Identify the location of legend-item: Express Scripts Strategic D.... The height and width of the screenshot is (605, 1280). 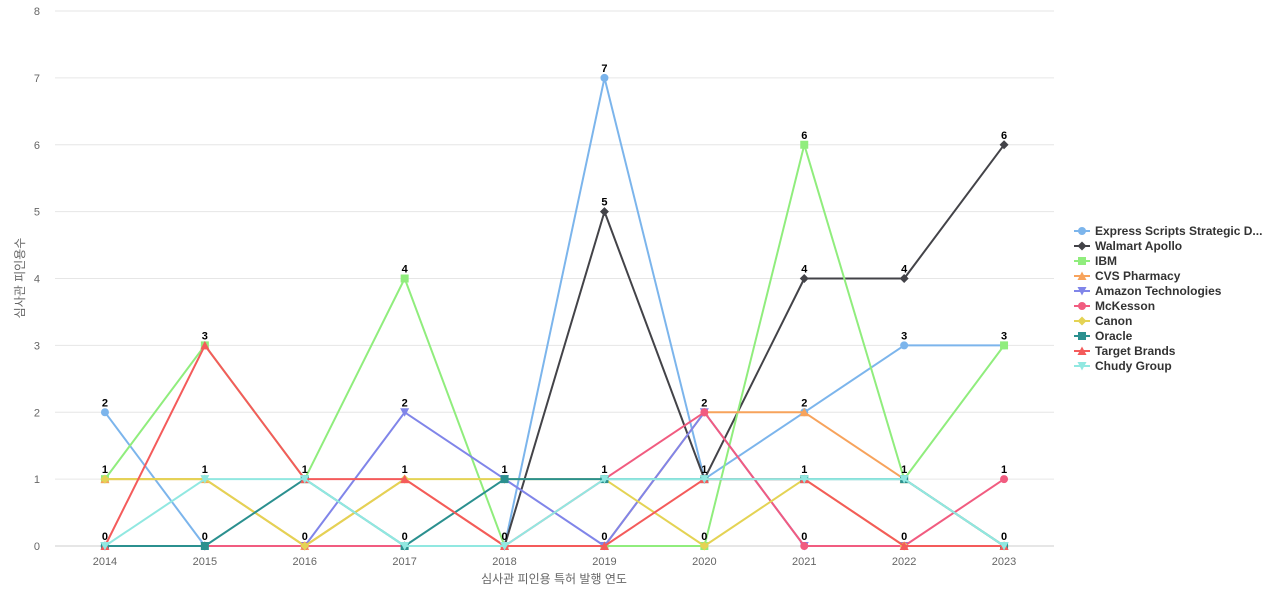
(1168, 231).